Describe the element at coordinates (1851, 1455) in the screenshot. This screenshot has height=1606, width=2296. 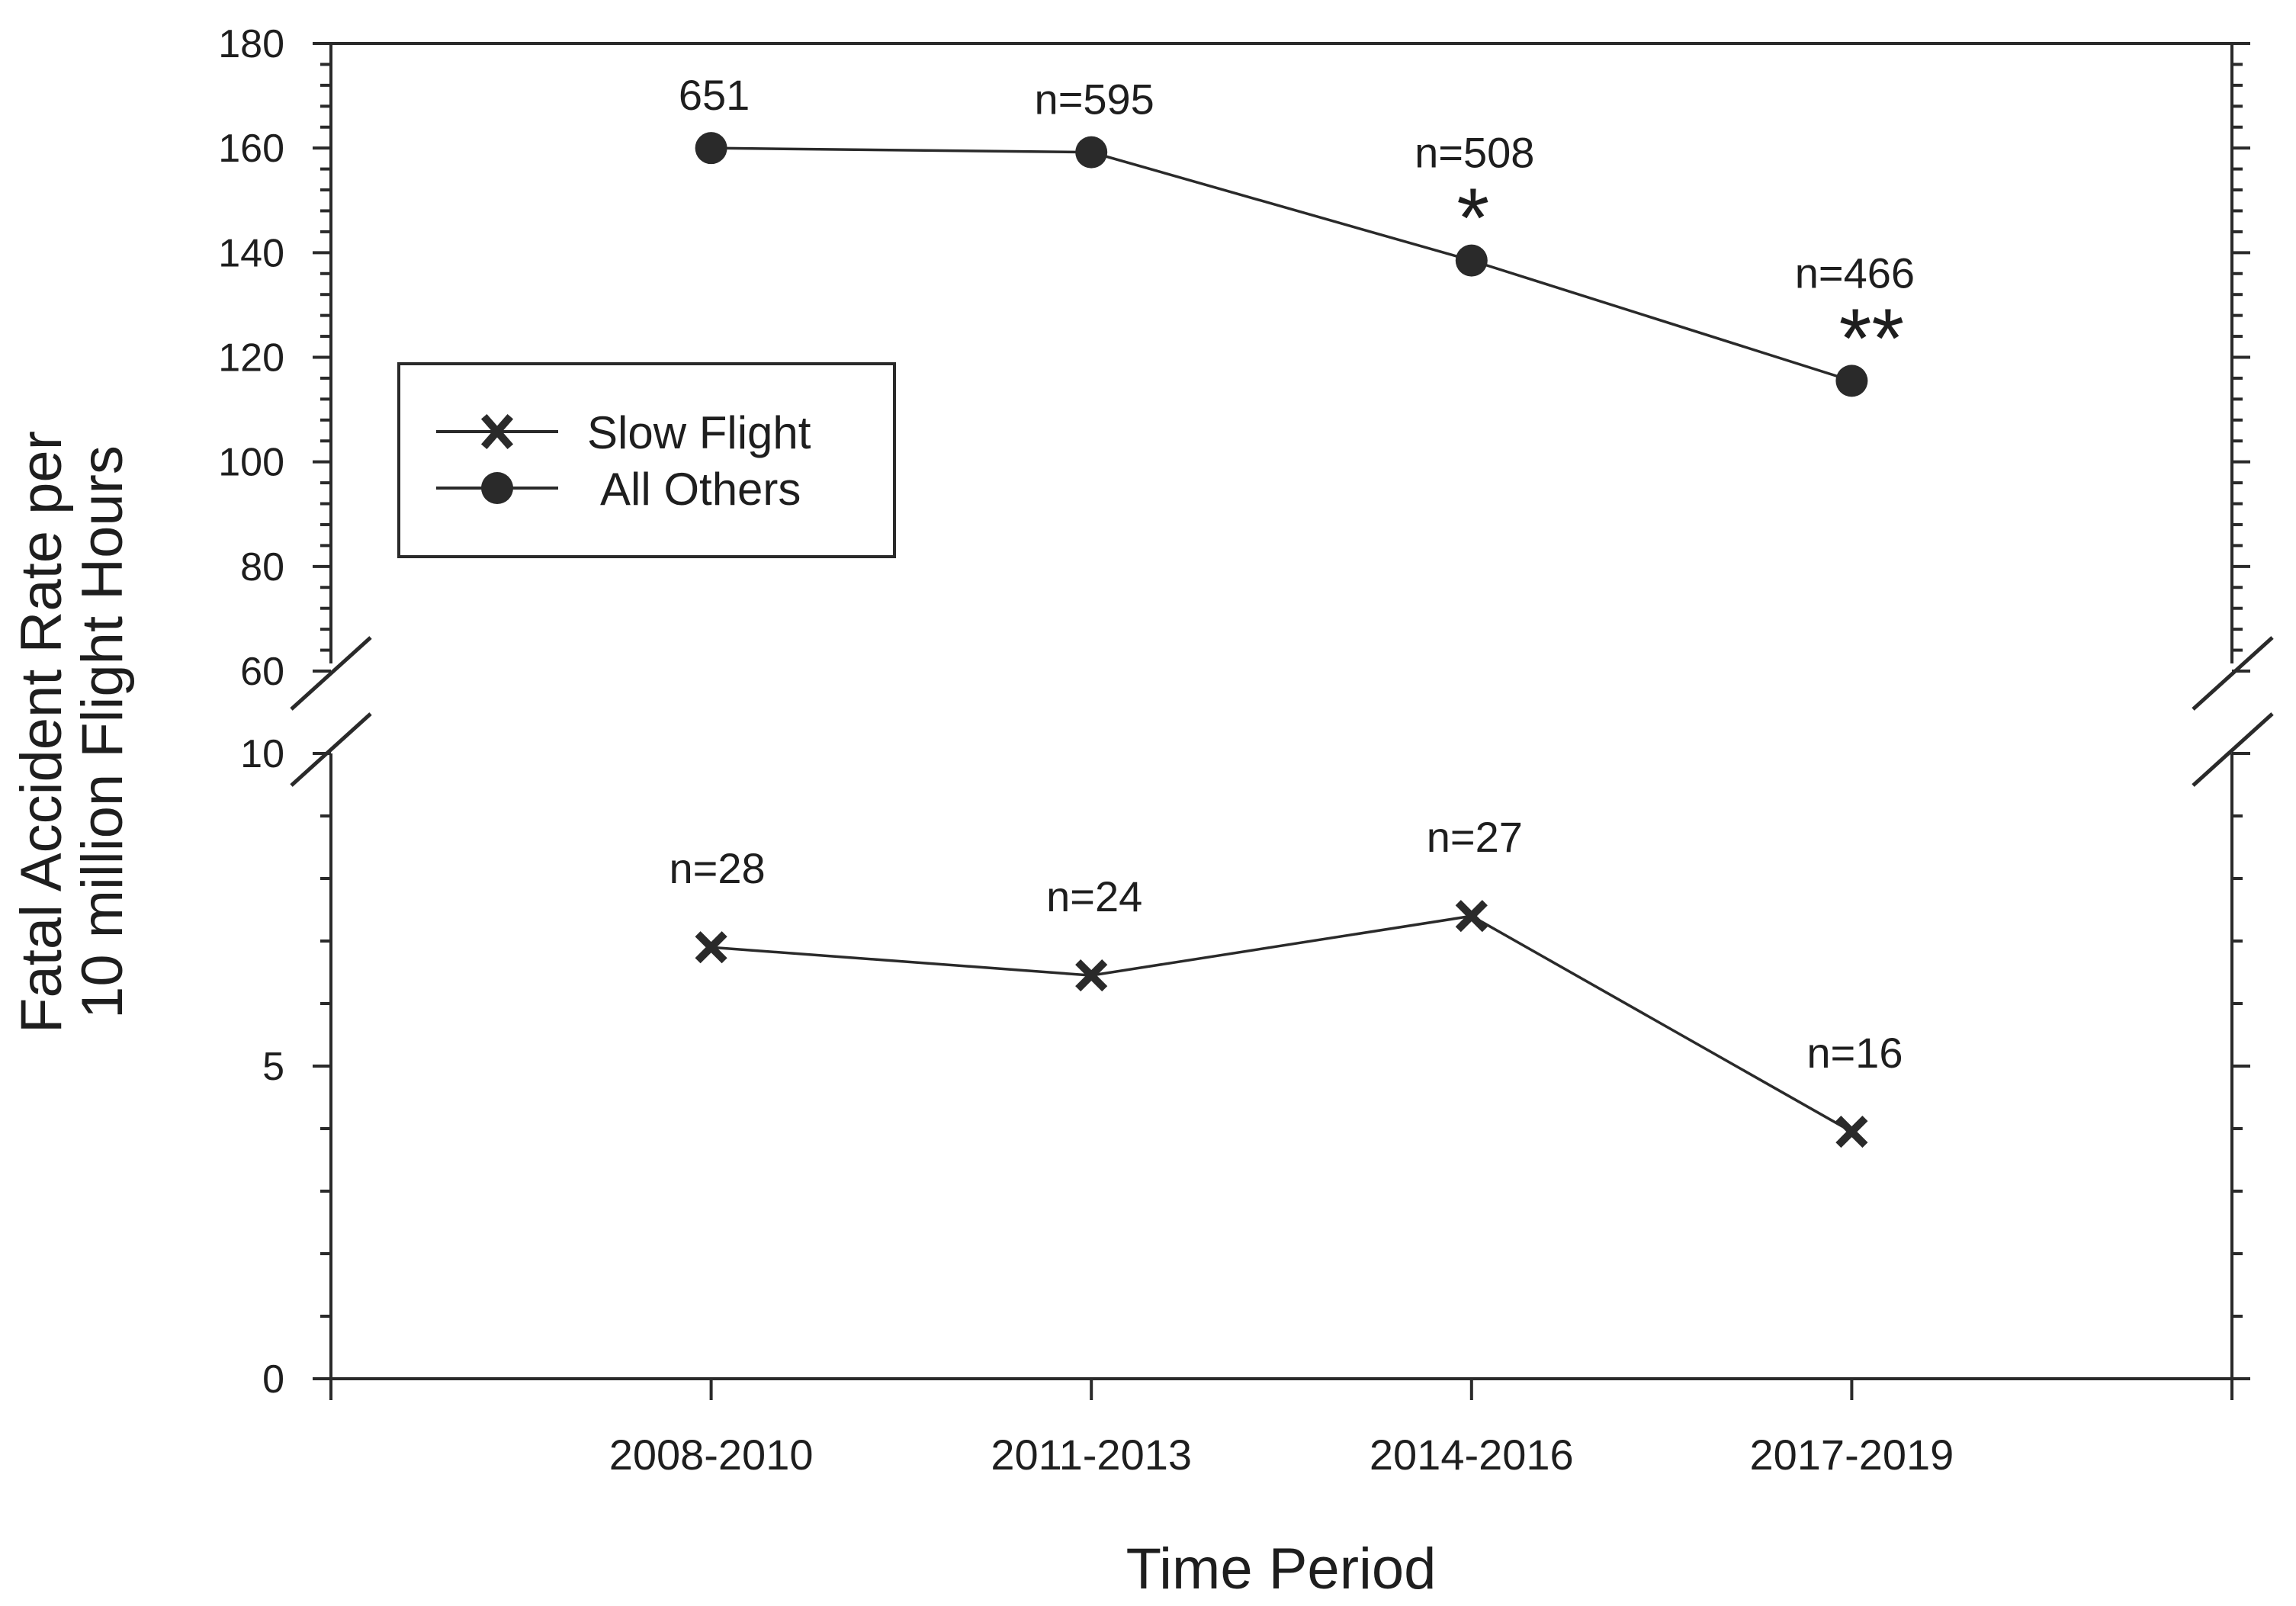
I see `x-tick-label: 2017-2019` at that location.